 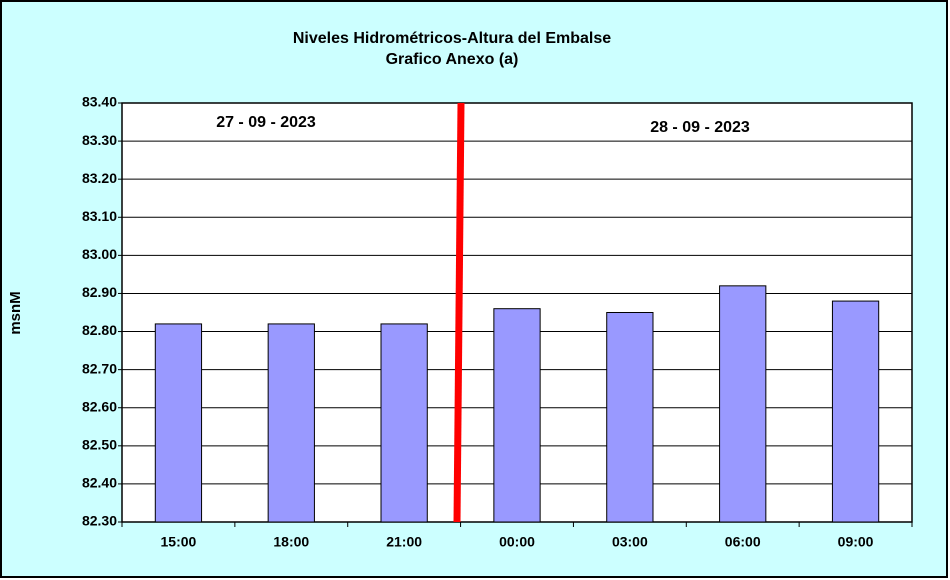 What do you see at coordinates (266, 122) in the screenshot?
I see `annotation: 27 - 09 - 2023` at bounding box center [266, 122].